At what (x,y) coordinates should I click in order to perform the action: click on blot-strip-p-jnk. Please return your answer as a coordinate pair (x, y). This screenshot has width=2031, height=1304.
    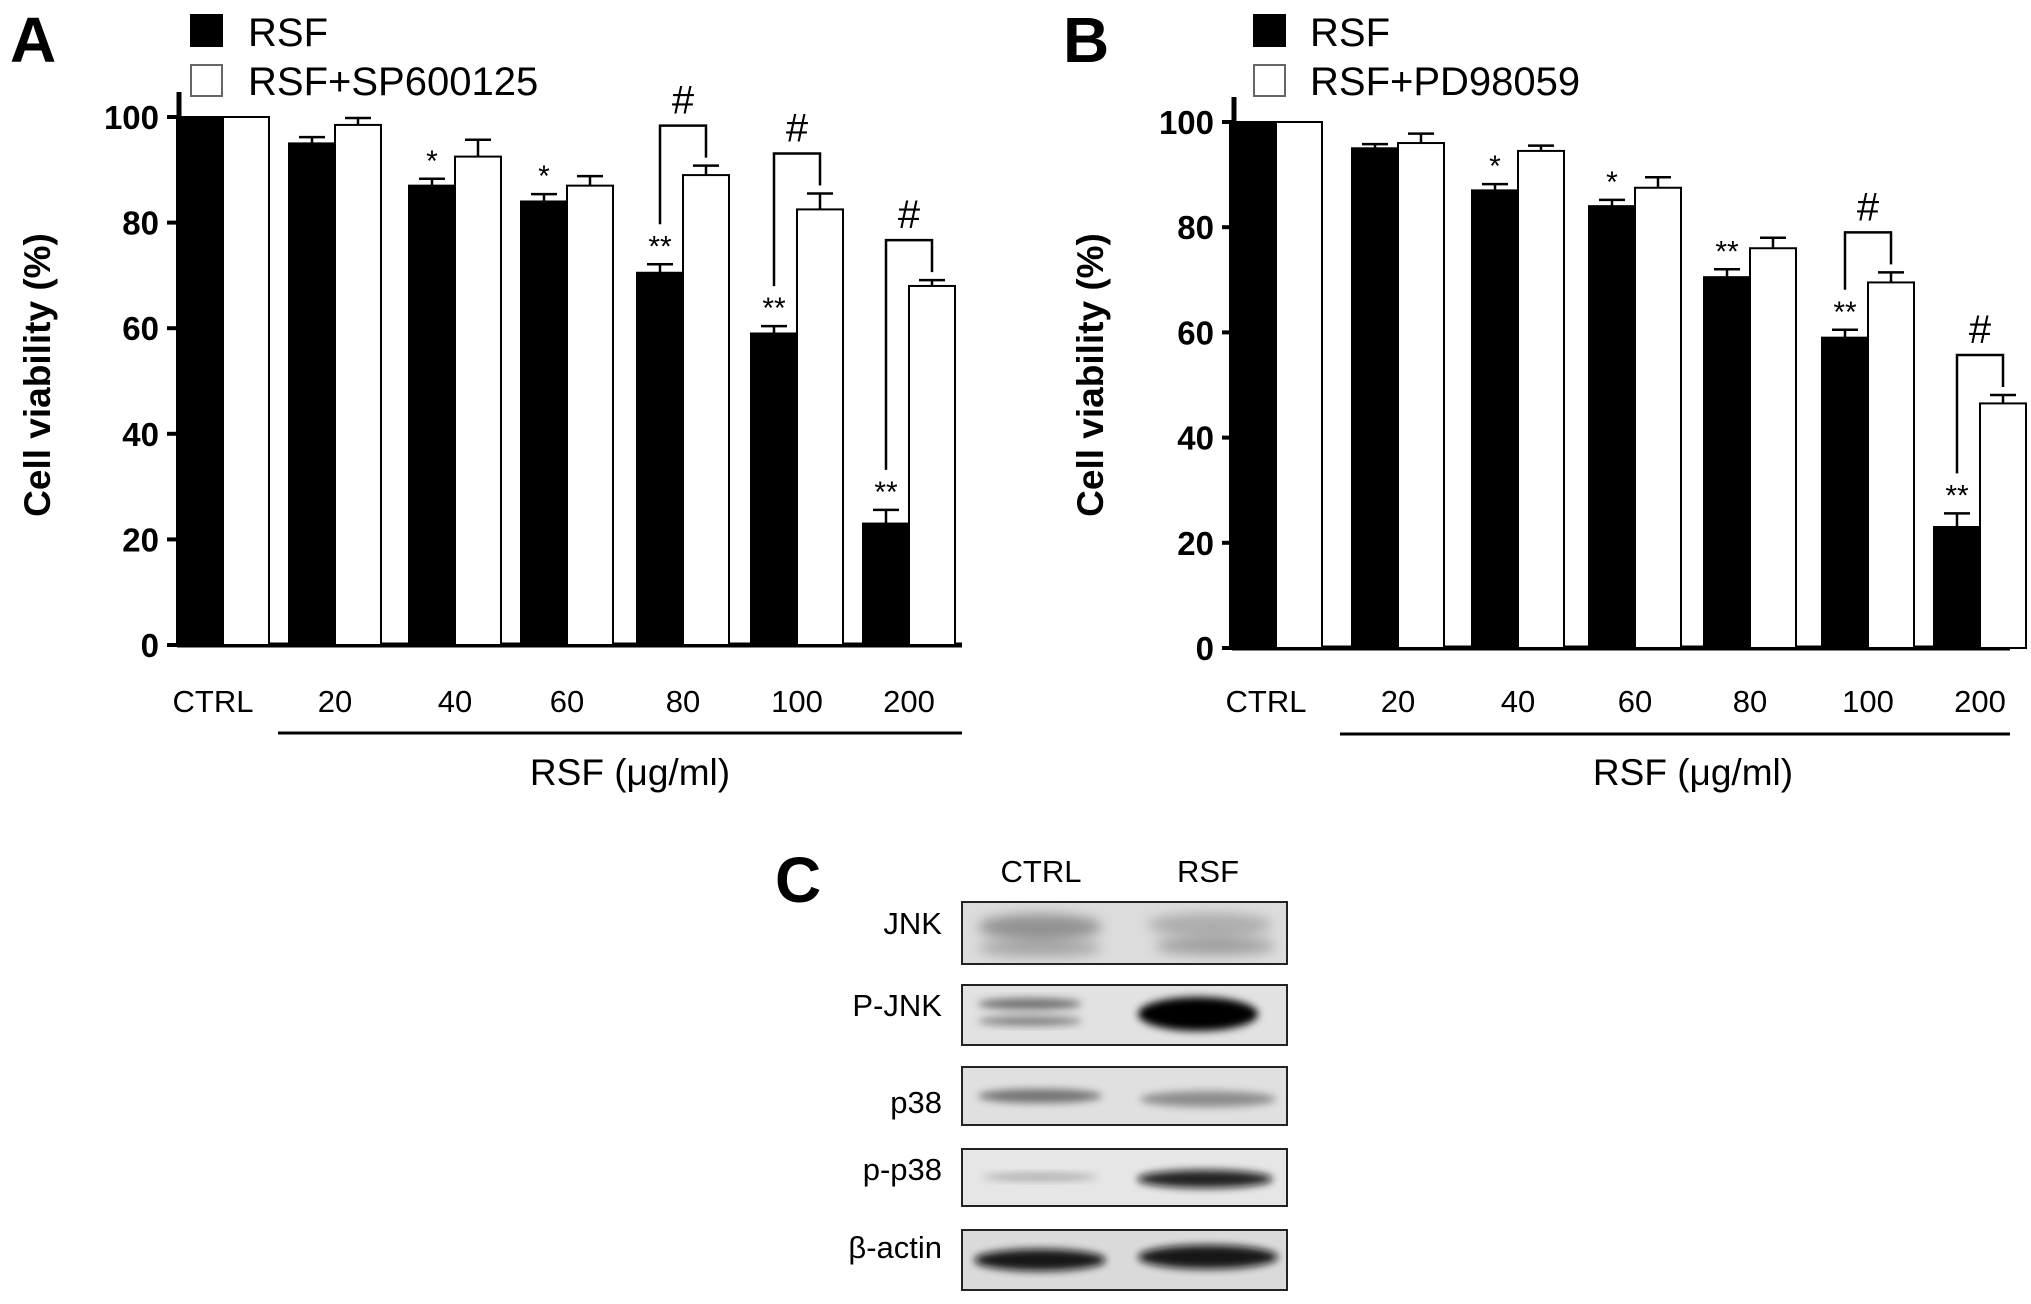
    Looking at the image, I should click on (1124, 1015).